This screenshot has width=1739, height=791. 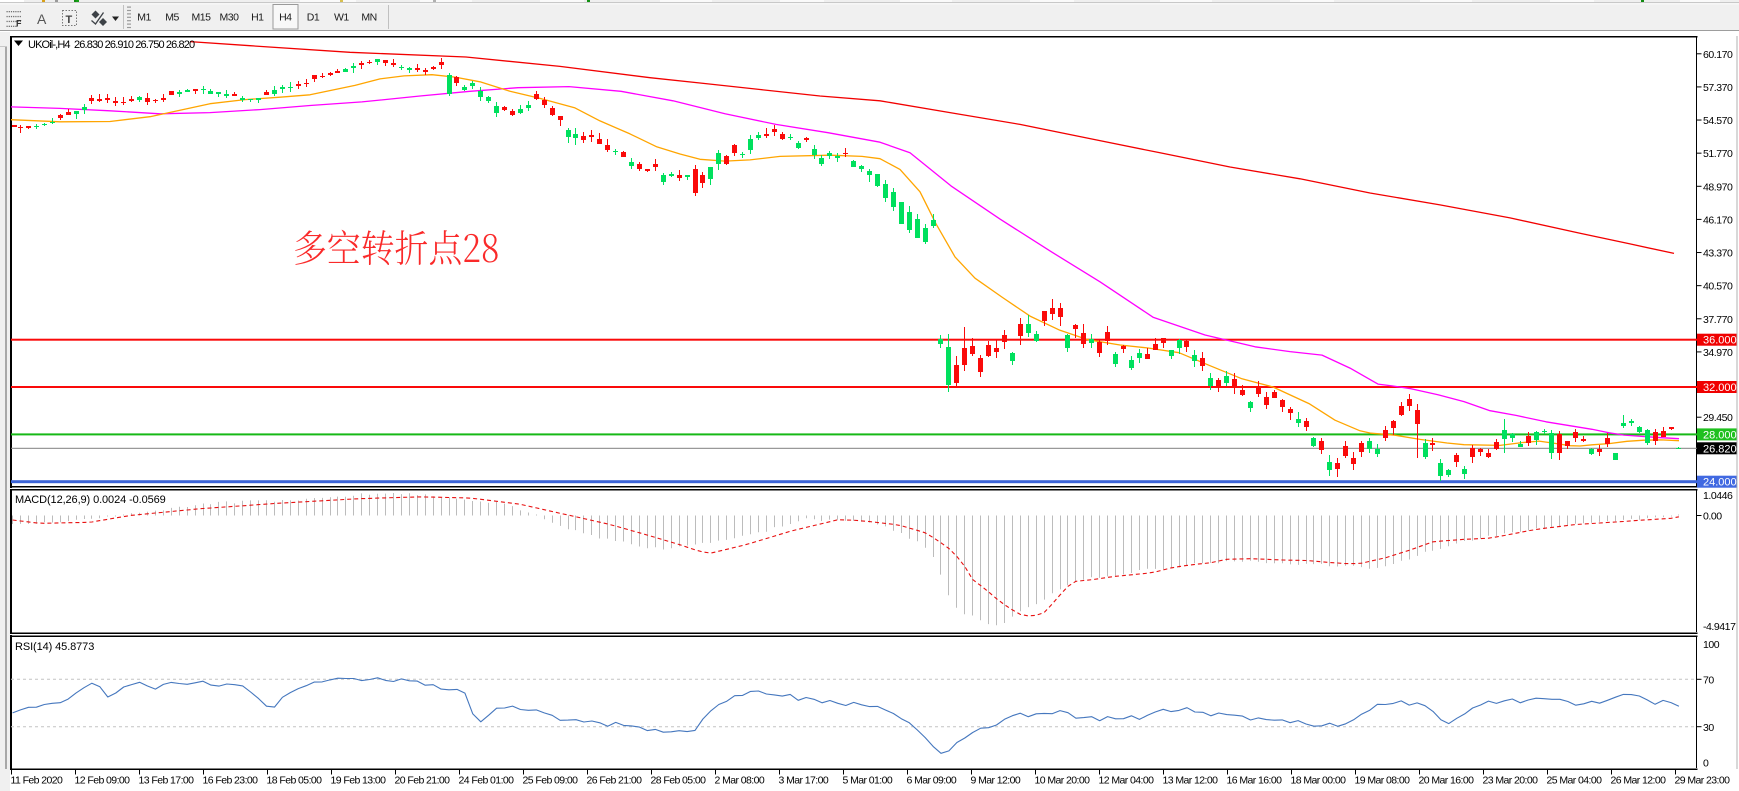 I want to click on svg-text: 0.00, so click(x=1712, y=517).